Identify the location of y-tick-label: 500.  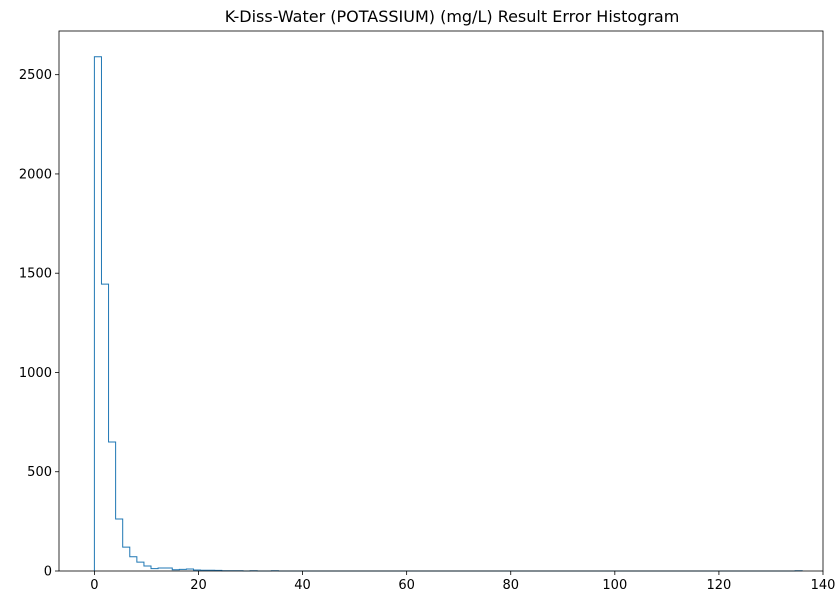
(39, 472).